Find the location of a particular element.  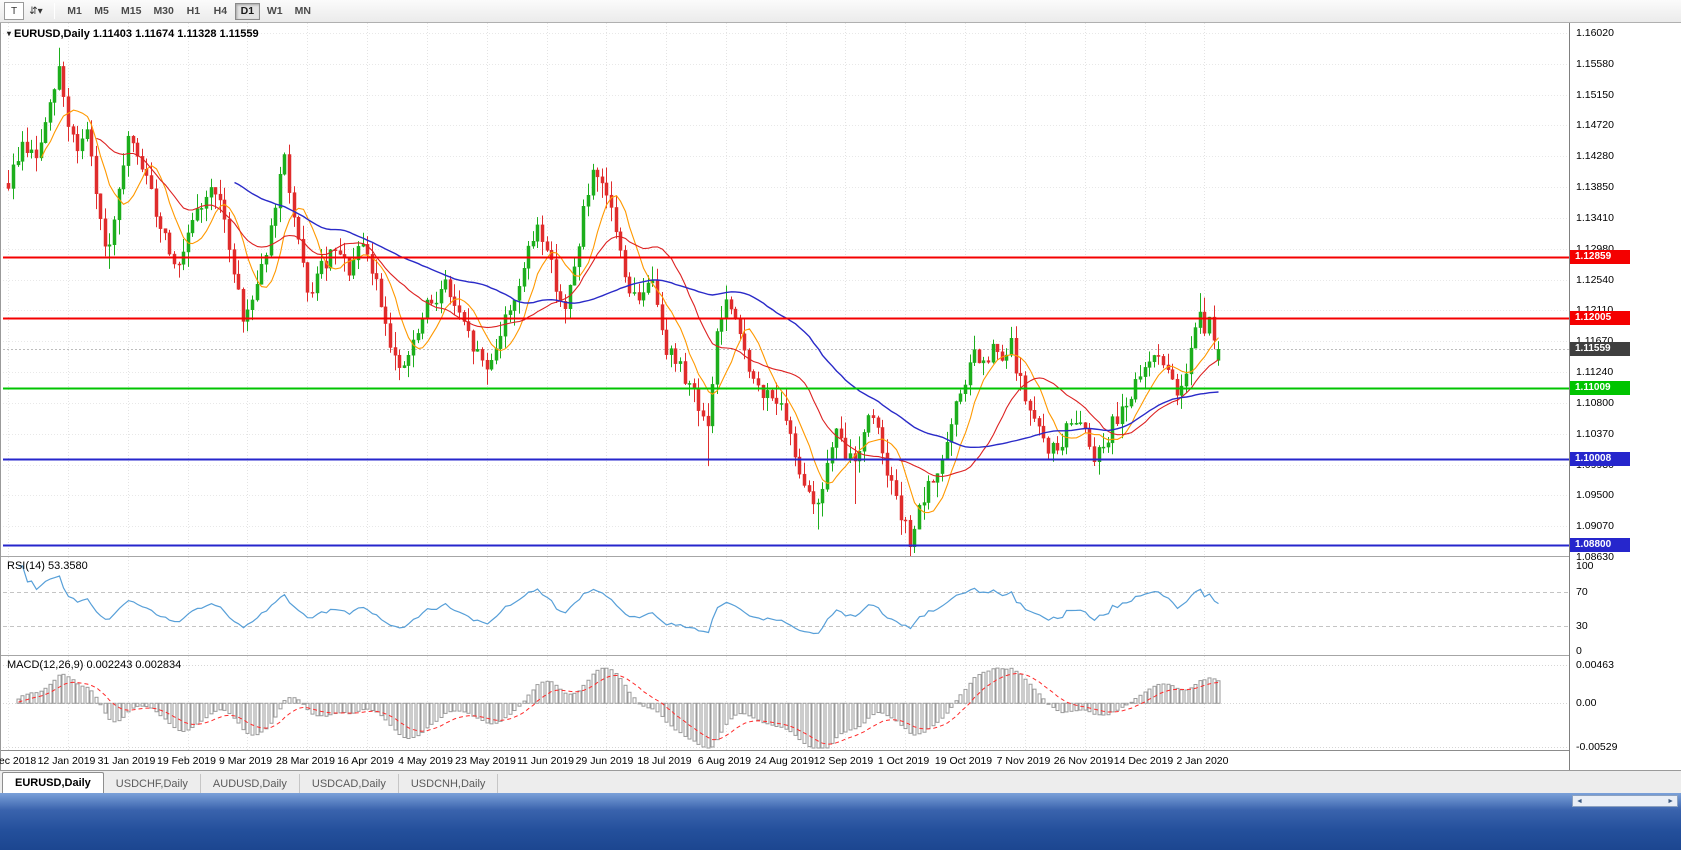

time-axis-label: 14 Dec 2019 is located at coordinates (1143, 761).